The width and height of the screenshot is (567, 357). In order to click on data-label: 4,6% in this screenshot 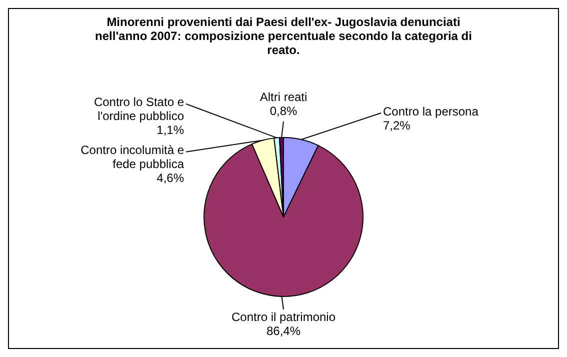, I will do `click(170, 178)`.